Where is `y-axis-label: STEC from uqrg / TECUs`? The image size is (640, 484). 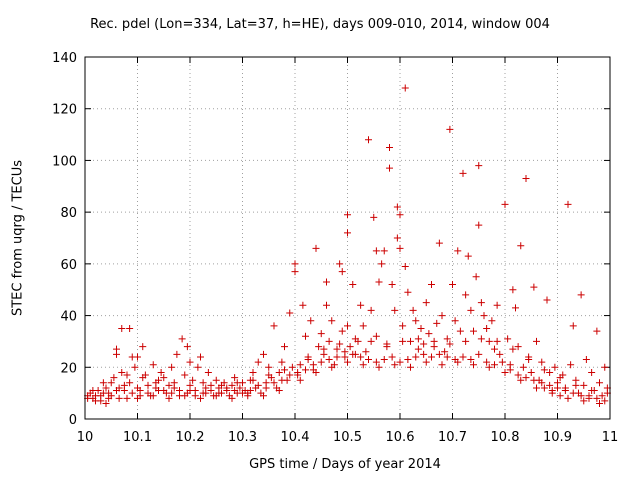 y-axis-label: STEC from uqrg / TECUs is located at coordinates (18, 238).